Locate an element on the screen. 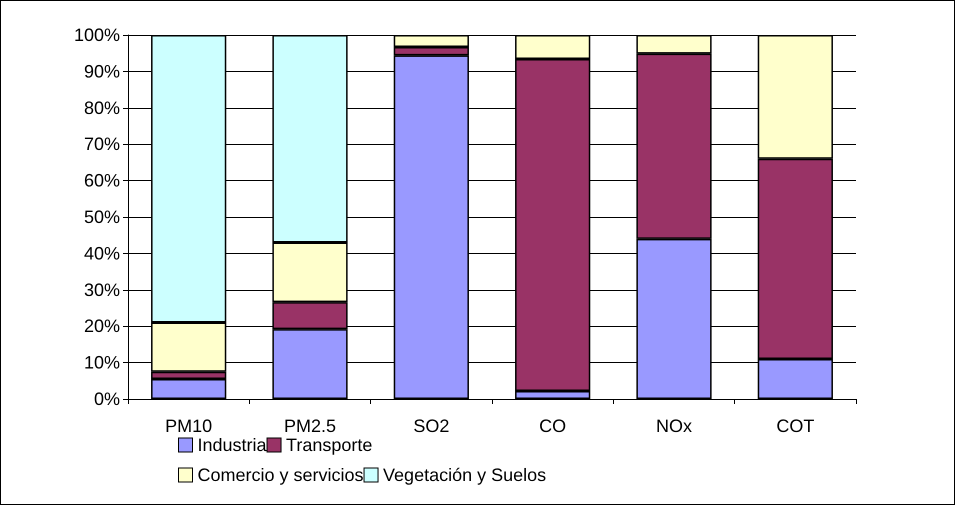 The height and width of the screenshot is (505, 955). y-tick-label: 10% is located at coordinates (102, 362).